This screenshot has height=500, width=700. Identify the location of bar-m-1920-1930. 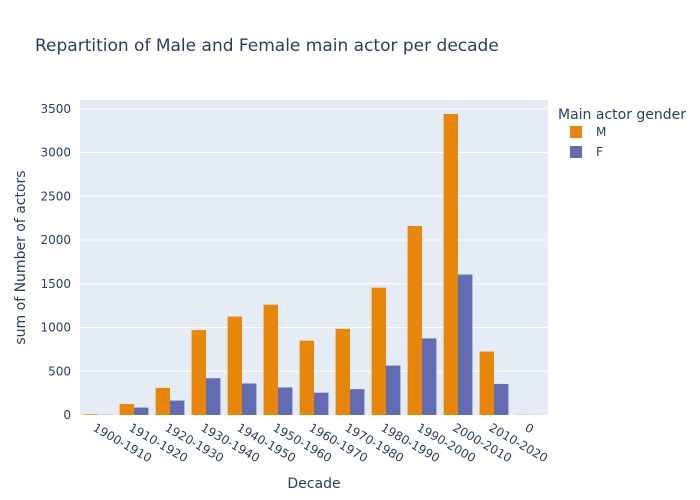
(162, 401).